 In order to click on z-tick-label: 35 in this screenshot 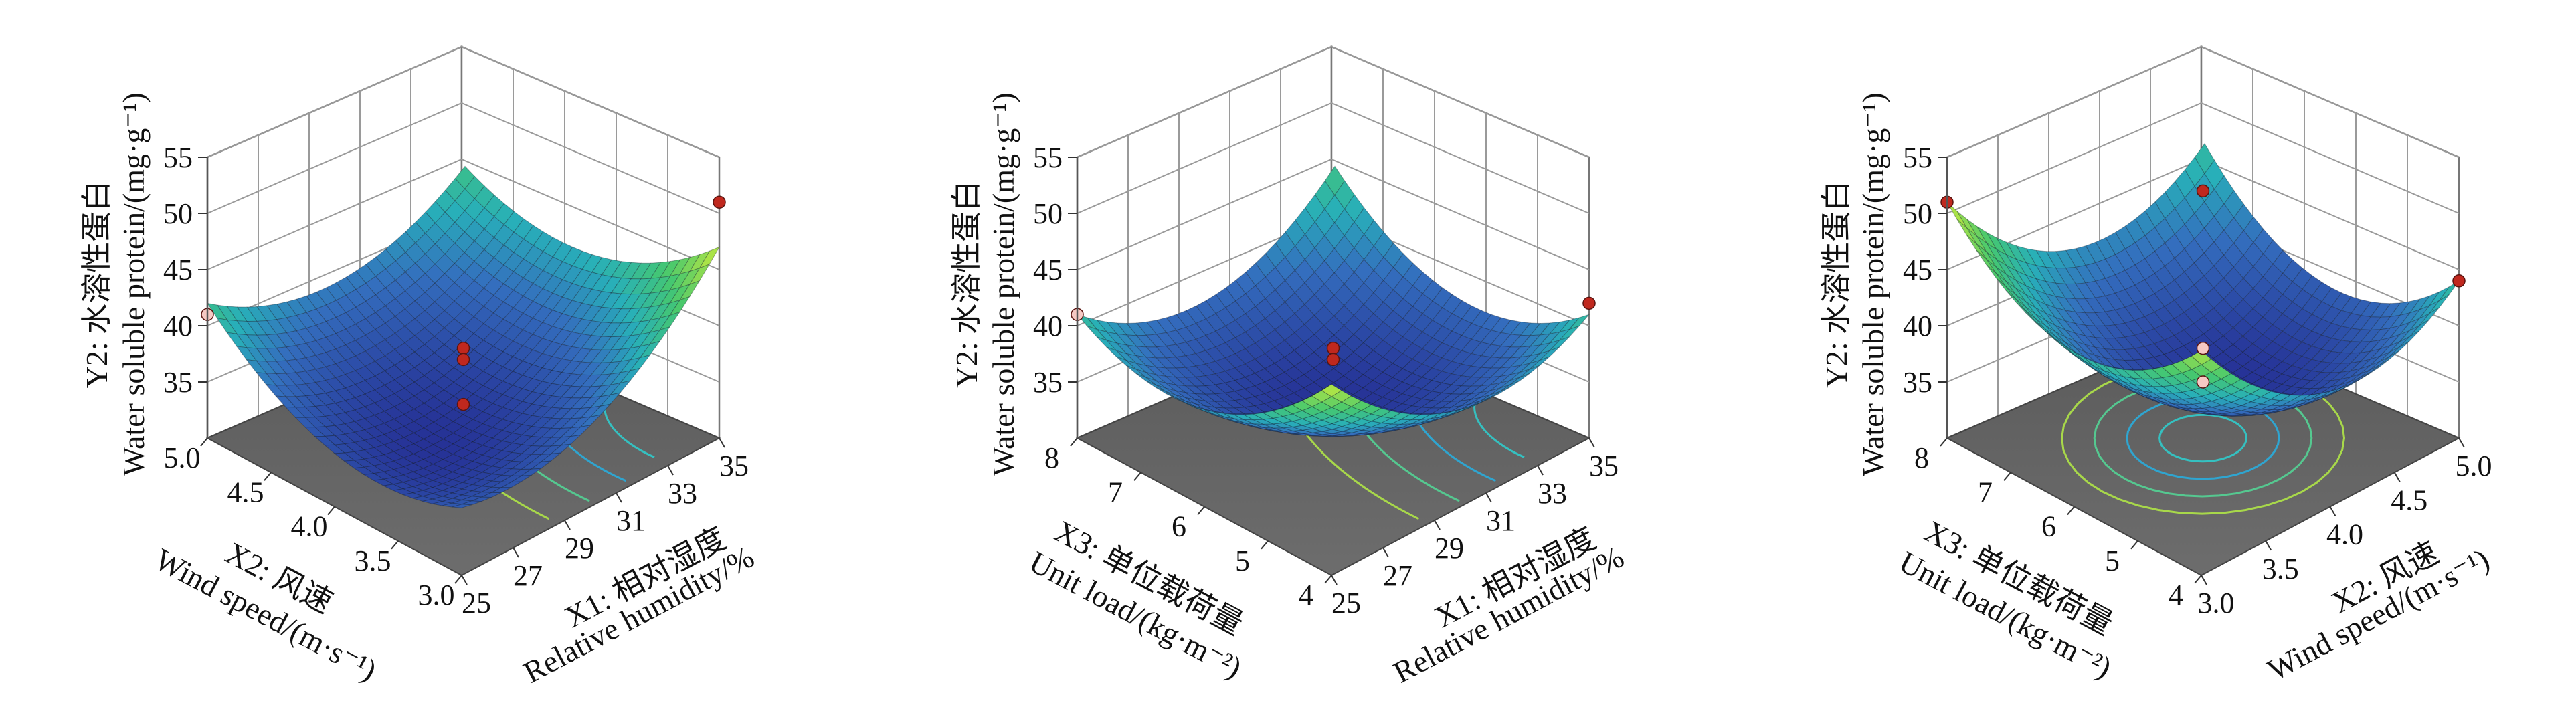, I will do `click(1918, 382)`.